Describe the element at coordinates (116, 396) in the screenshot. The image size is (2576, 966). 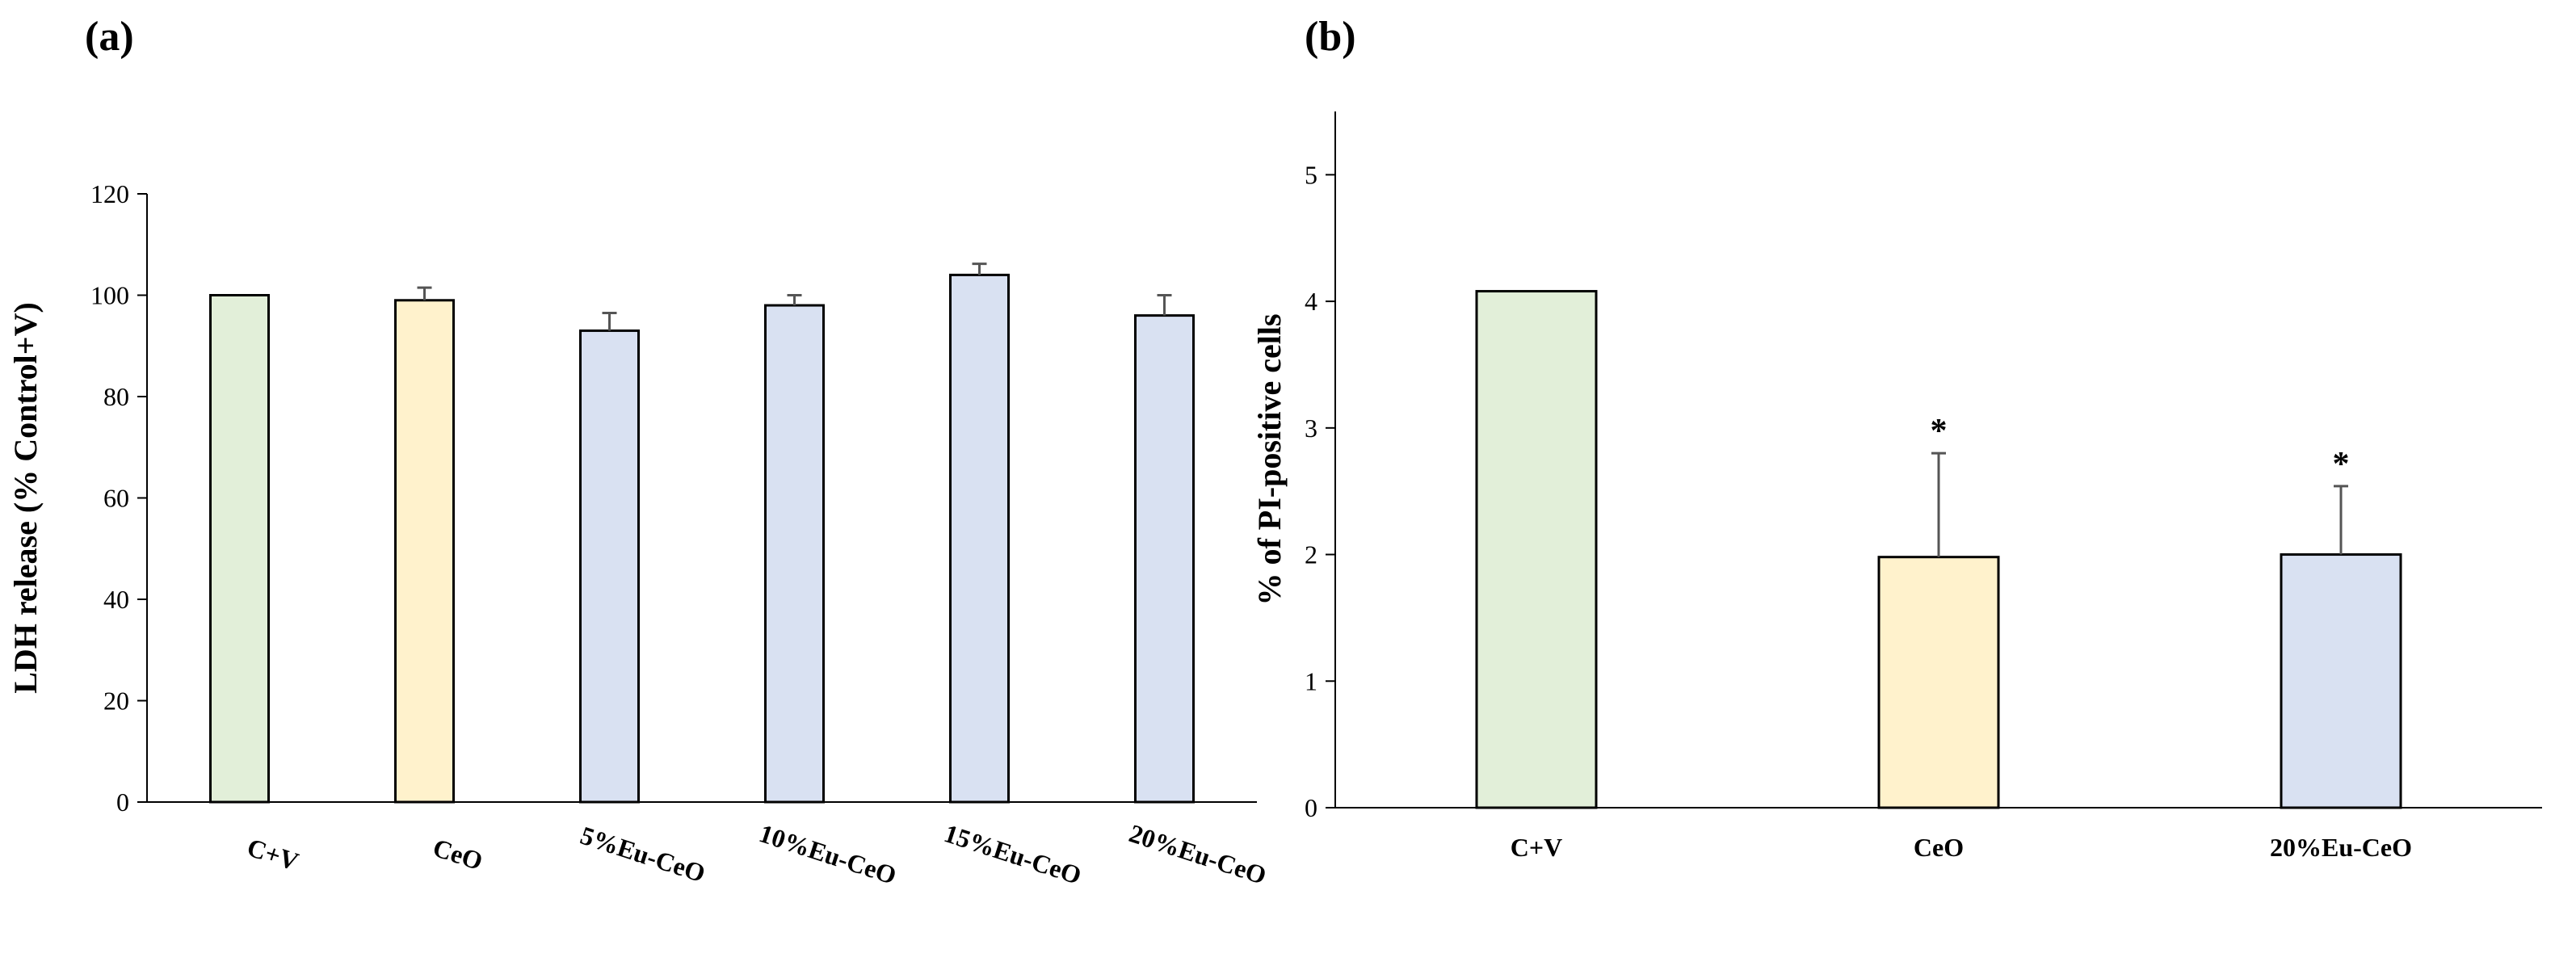
I see `y-tick-label: 80` at that location.